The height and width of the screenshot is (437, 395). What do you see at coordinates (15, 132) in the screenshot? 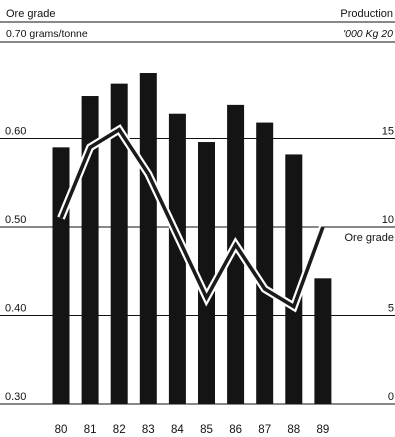
I see `left-tick-label-0.60: 0.60` at bounding box center [15, 132].